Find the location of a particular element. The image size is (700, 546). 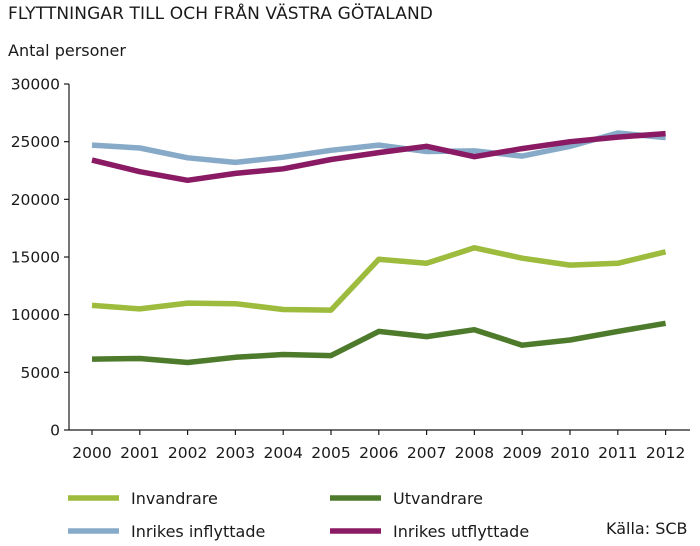

y-tick-label: 15000 is located at coordinates (35, 258).